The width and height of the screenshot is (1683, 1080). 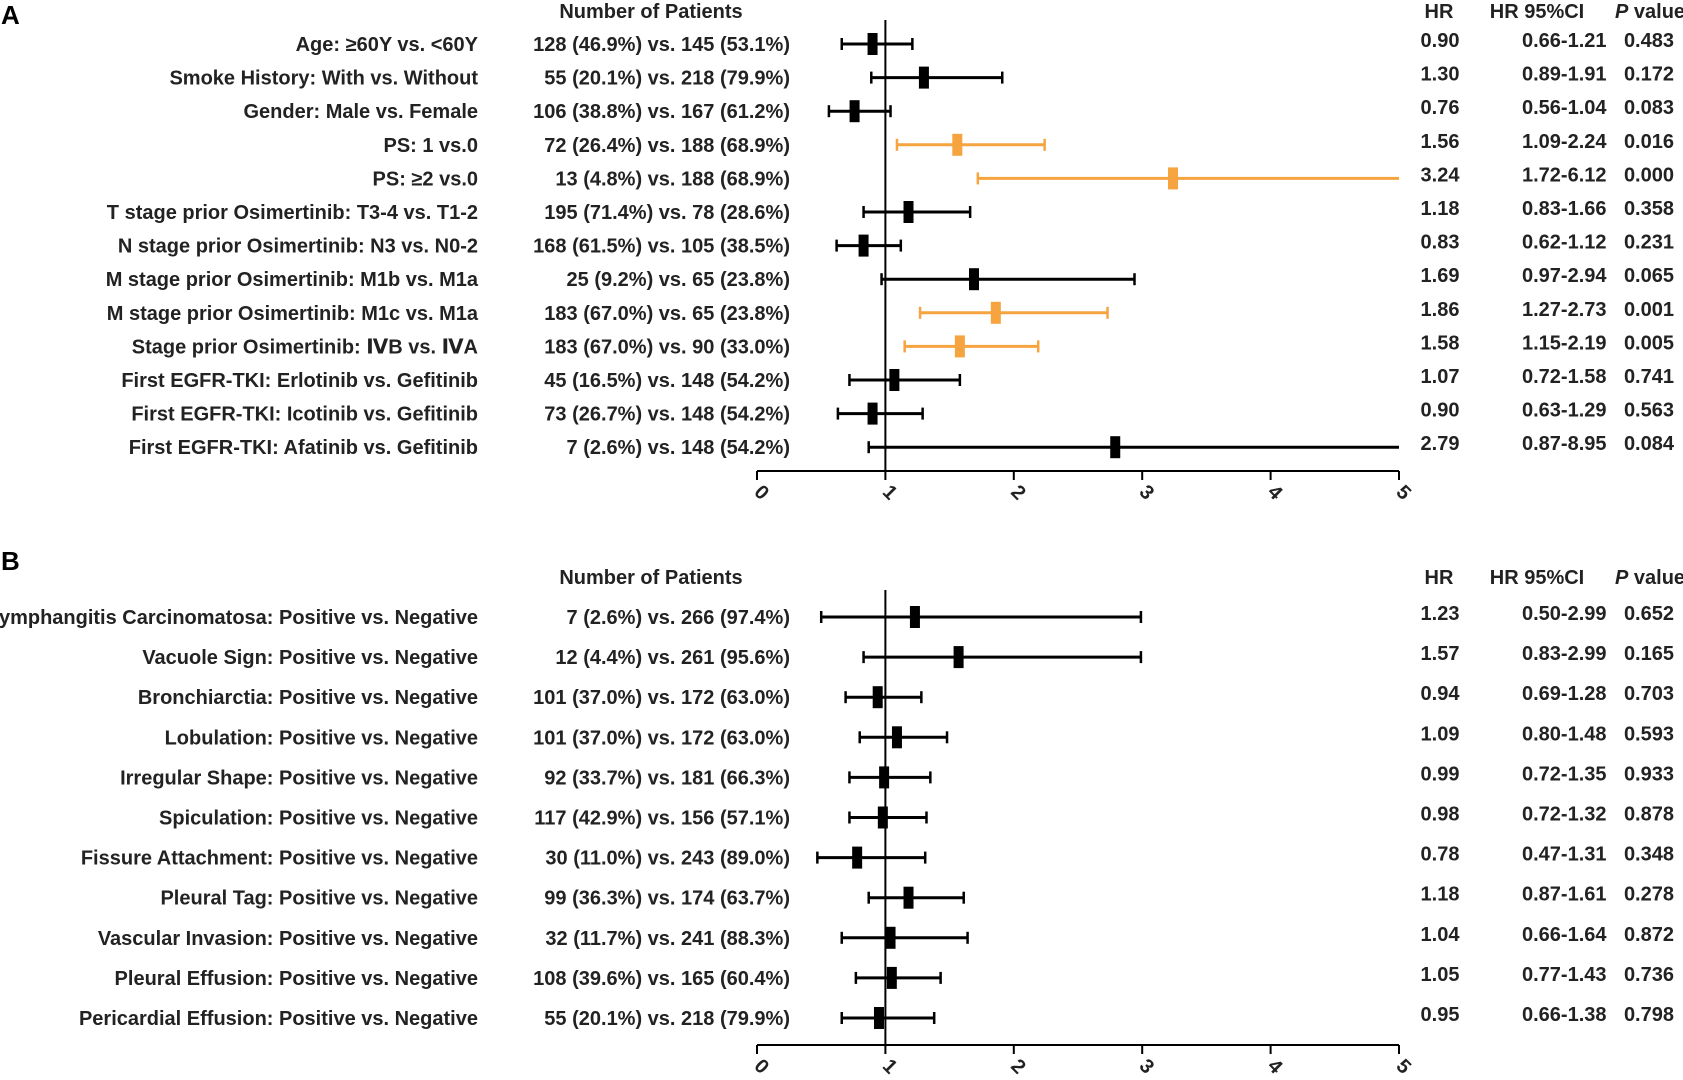 I want to click on row-ci: 0.66-1.21, so click(x=1564, y=41).